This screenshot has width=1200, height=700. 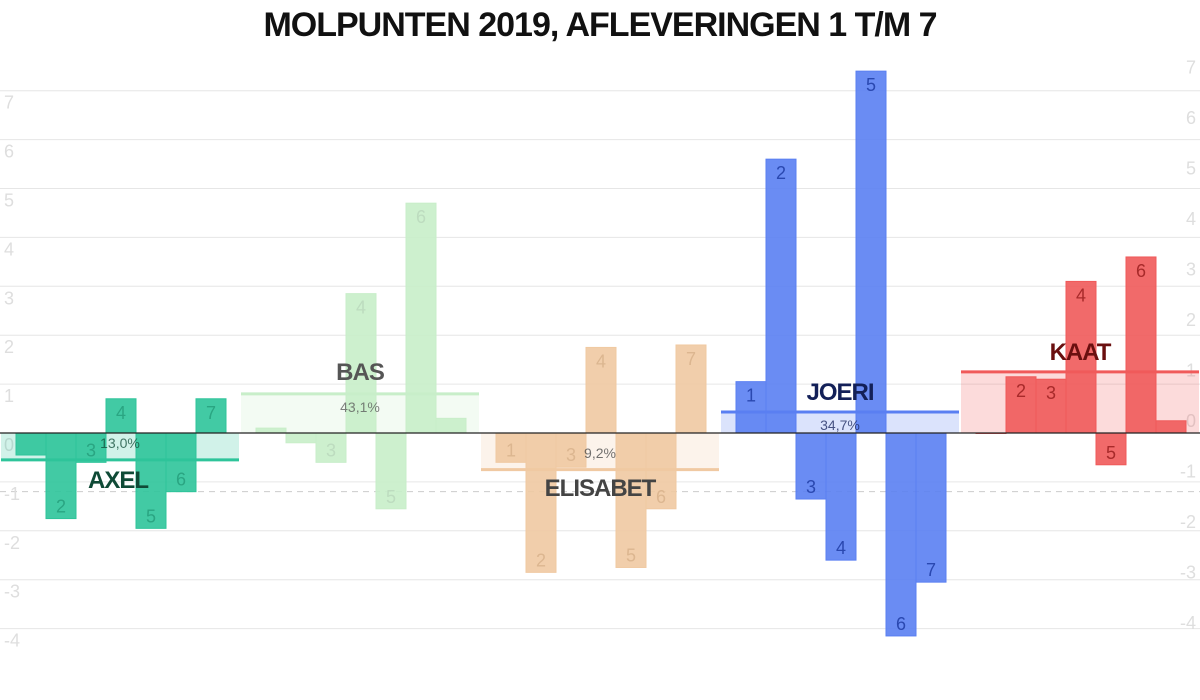 I want to click on y-tick-label-right: -4, so click(x=1188, y=623).